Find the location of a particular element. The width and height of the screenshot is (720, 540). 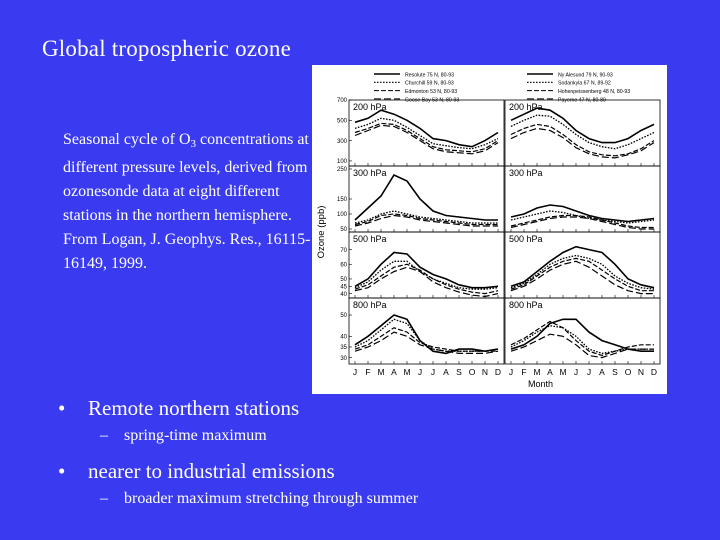

caption-subscript: 3 is located at coordinates (193, 144).